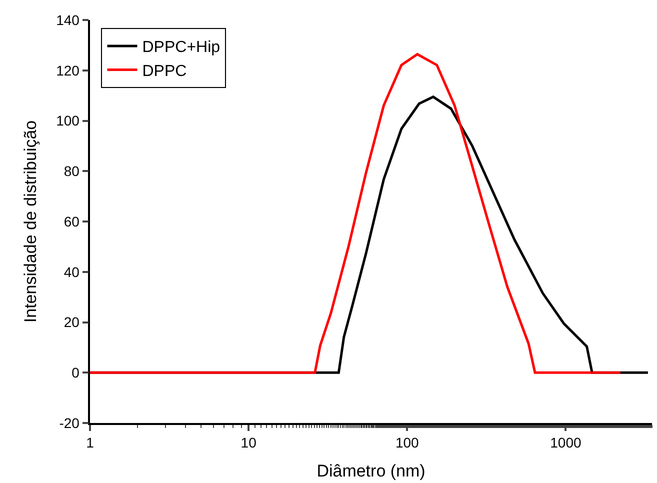 The image size is (657, 483). I want to click on x-tick-label: 1, so click(90, 442).